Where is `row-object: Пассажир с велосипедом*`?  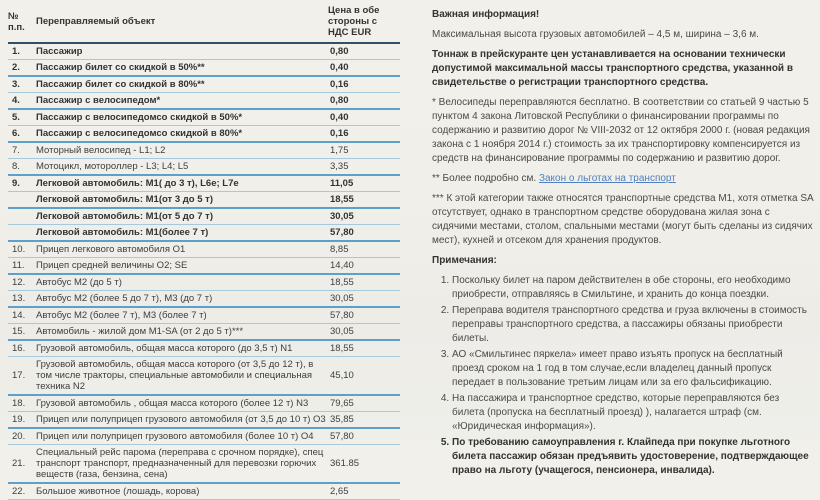 row-object: Пассажир с велосипедом* is located at coordinates (98, 100).